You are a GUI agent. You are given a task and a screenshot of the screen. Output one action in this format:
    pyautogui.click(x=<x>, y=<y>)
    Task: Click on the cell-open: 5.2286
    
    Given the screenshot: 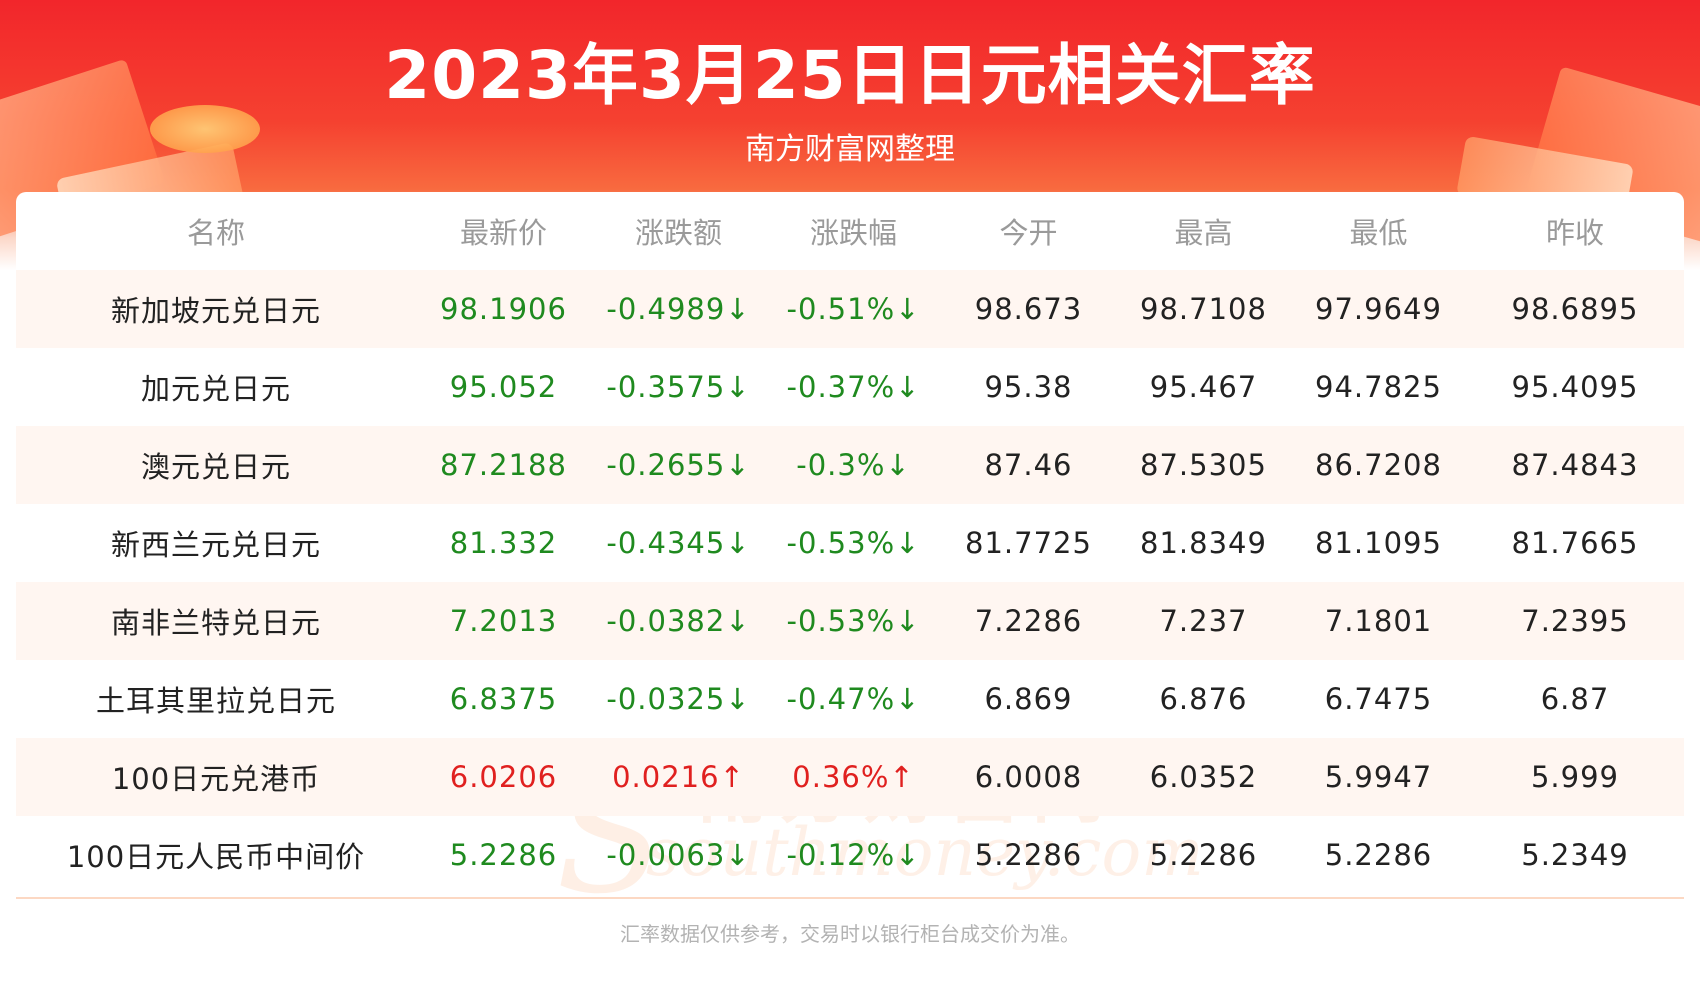 What is the action you would take?
    pyautogui.click(x=1028, y=855)
    